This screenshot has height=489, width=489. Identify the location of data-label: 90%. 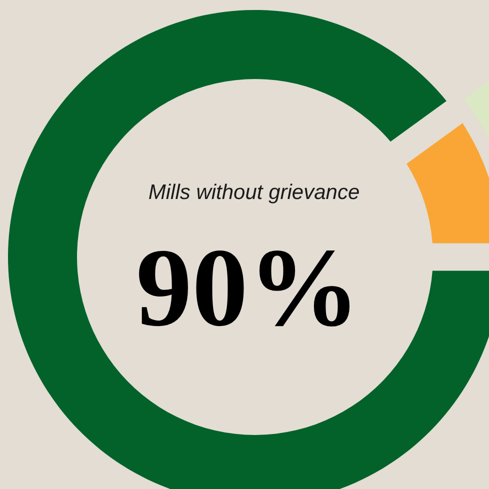
(248, 288).